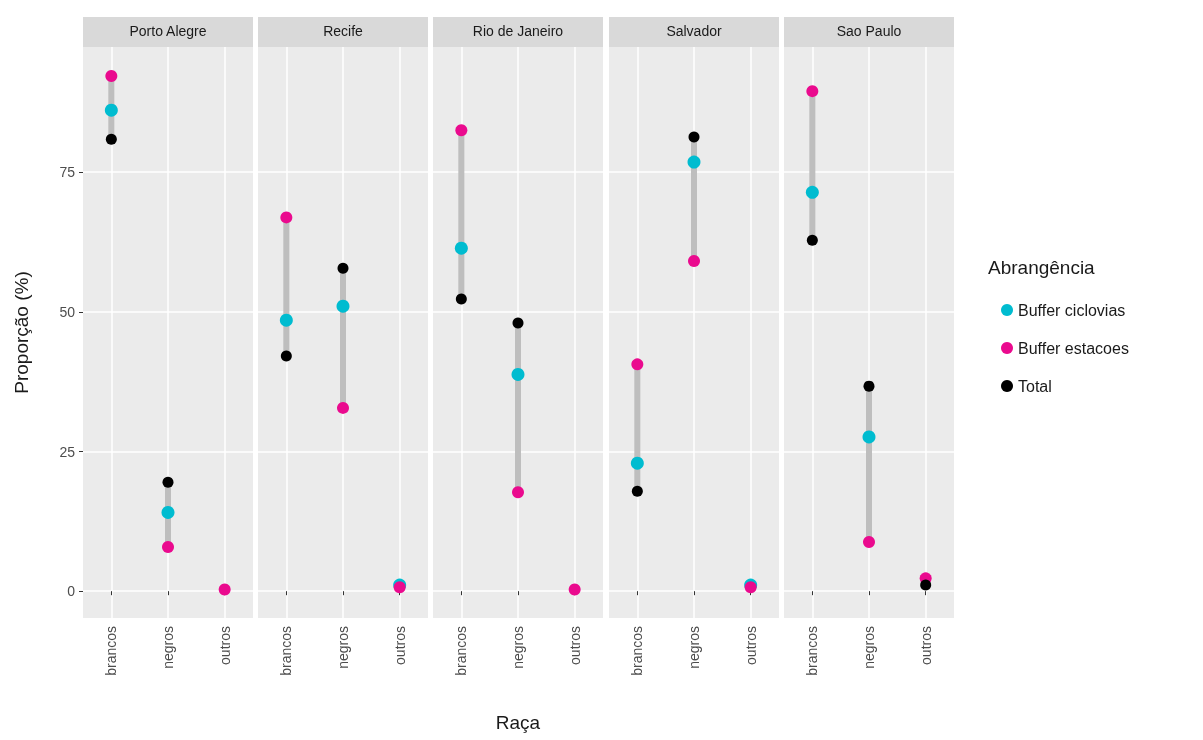  I want to click on legend-title: Abrangência, so click(1042, 267).